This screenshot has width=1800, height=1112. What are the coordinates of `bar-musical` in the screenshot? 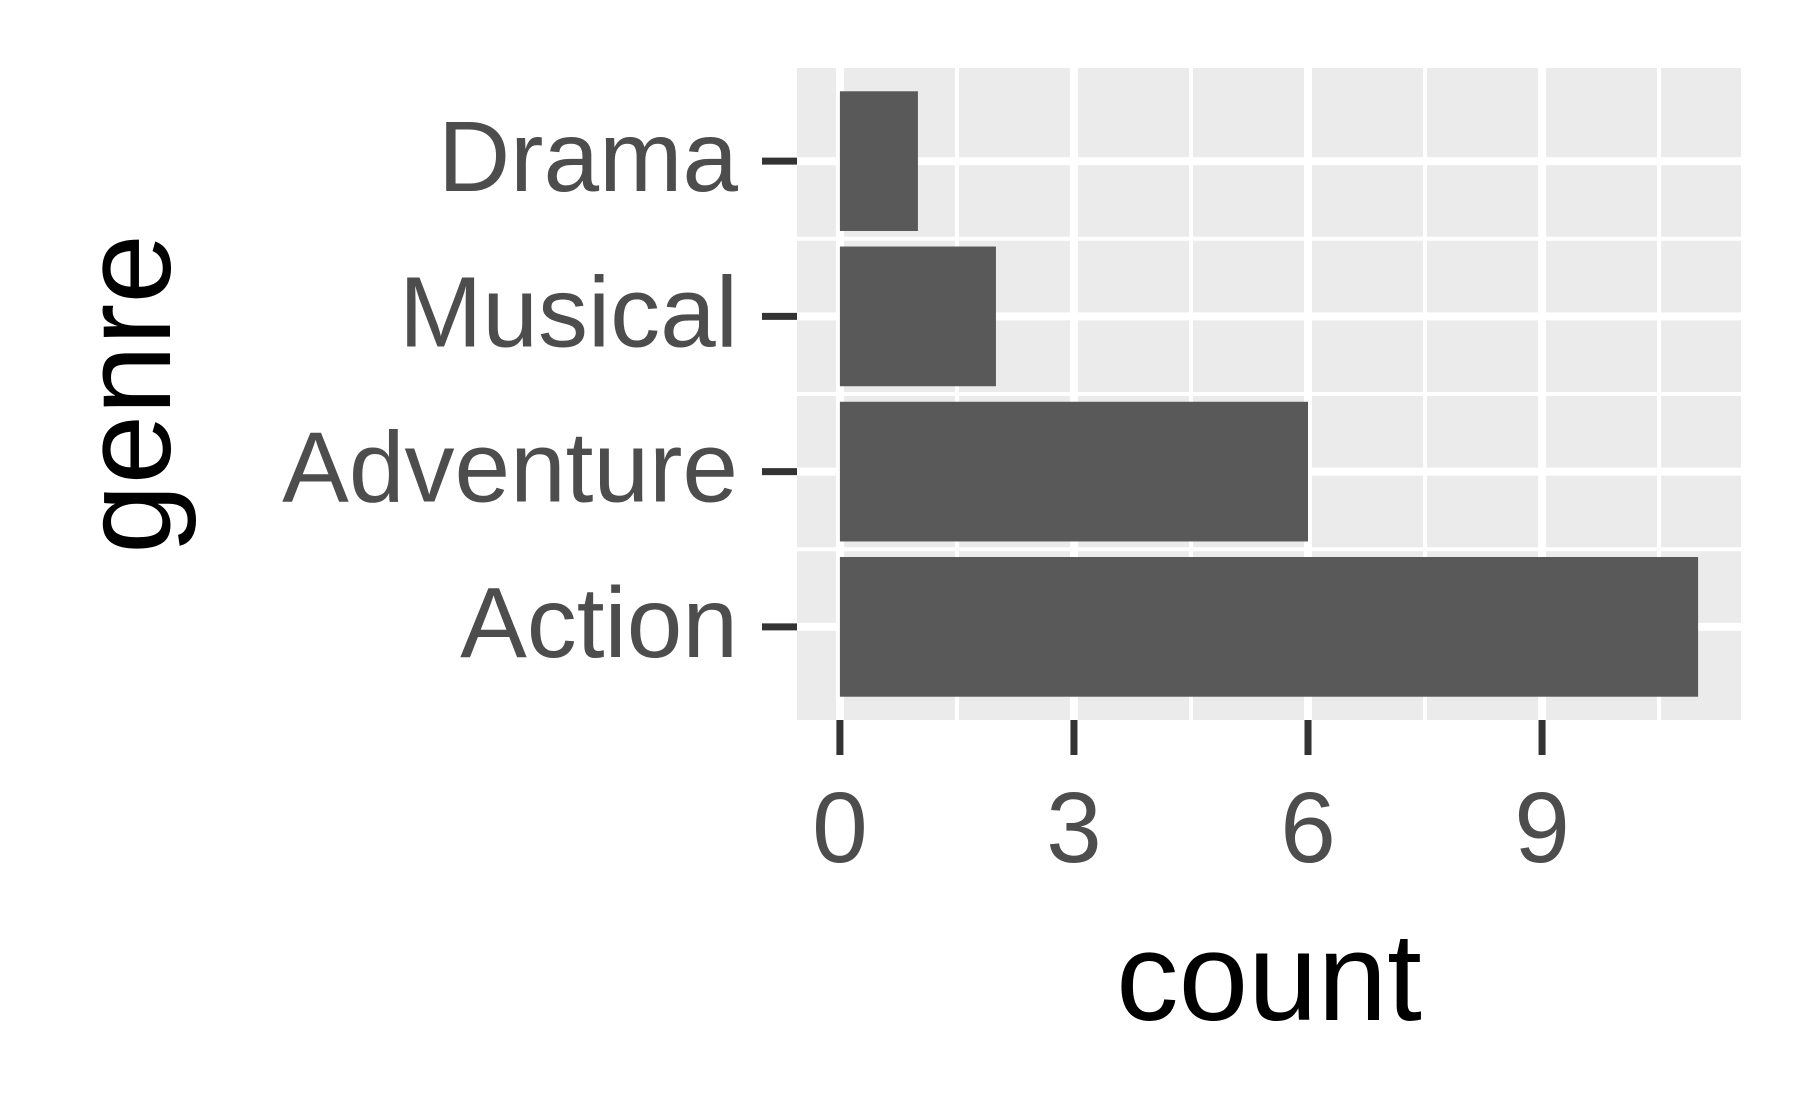 It's located at (917, 316).